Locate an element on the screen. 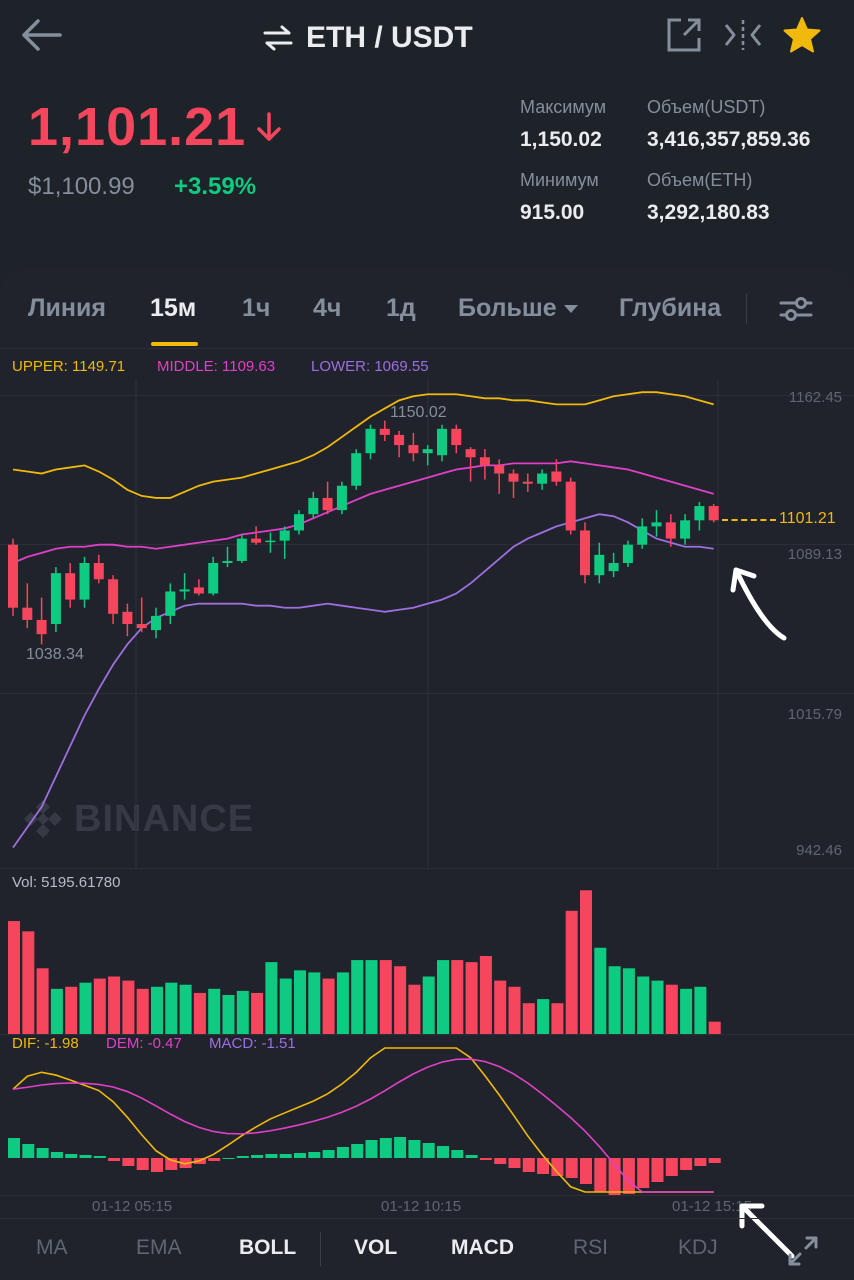 The width and height of the screenshot is (854, 1280). tab-line: Линия is located at coordinates (67, 308).